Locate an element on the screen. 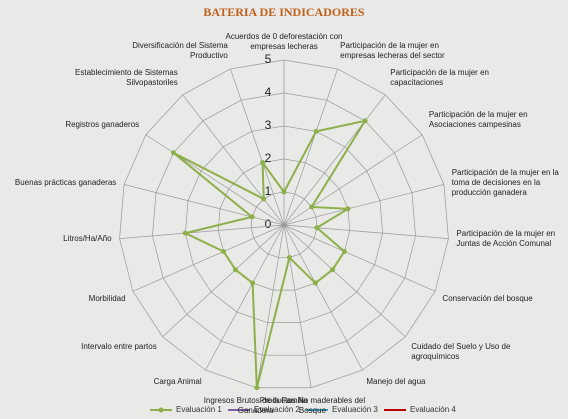 This screenshot has height=419, width=568. legend-marker is located at coordinates (161, 410).